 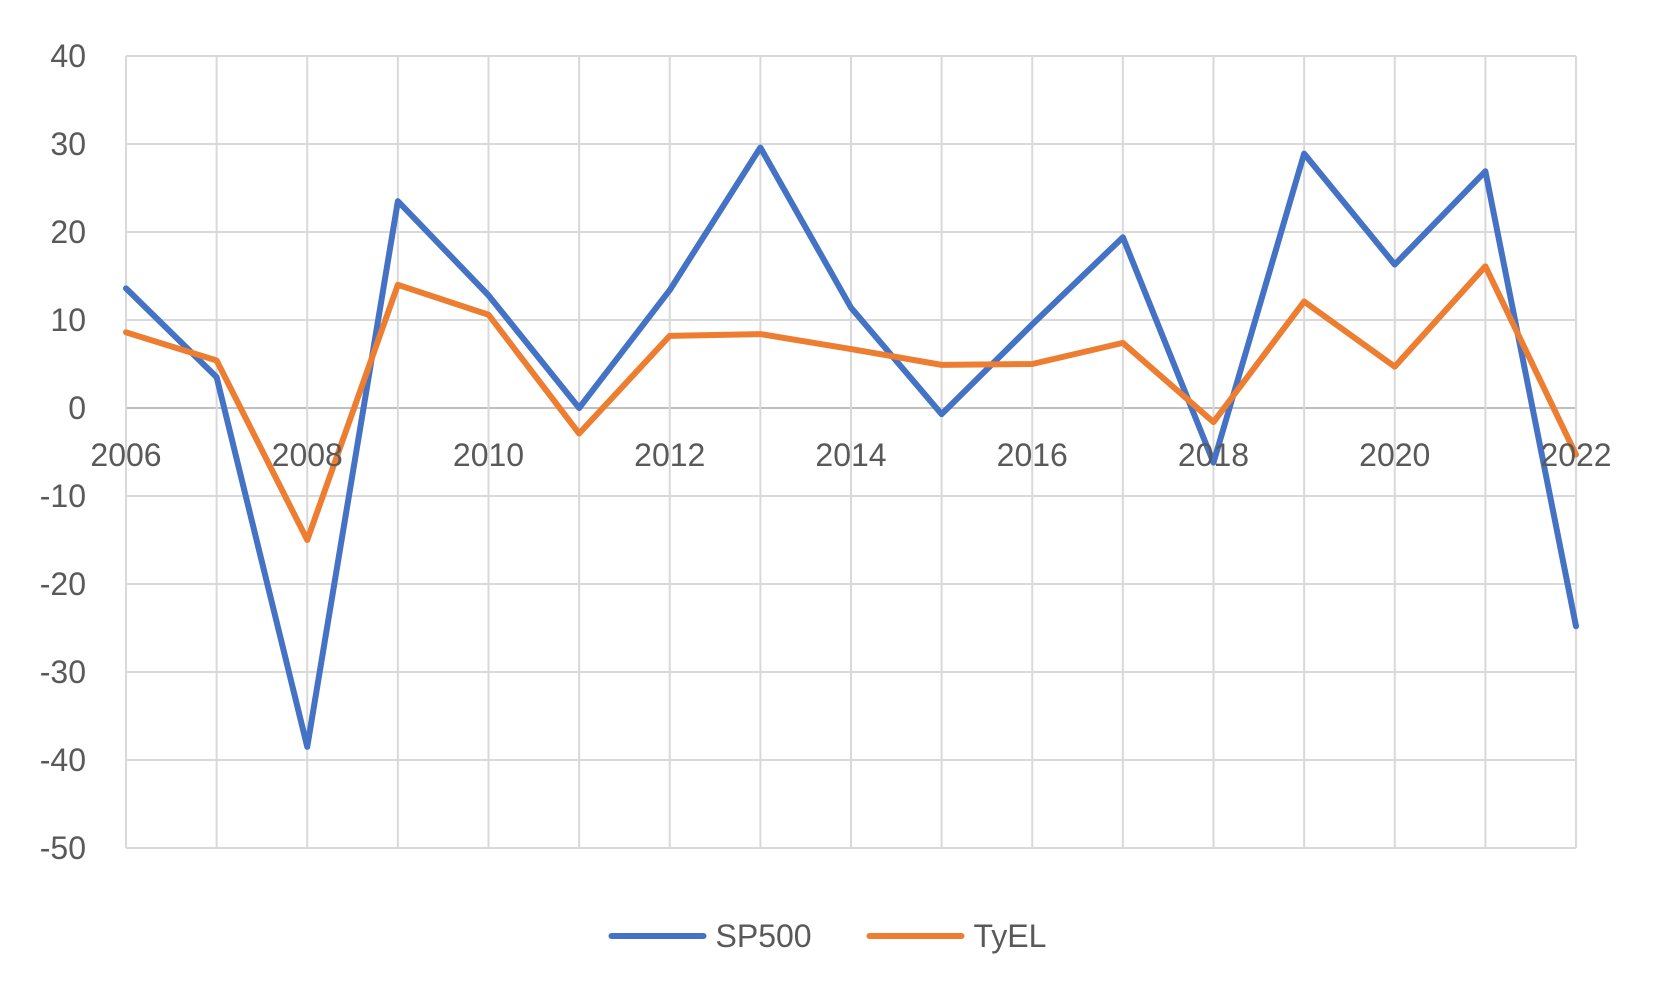 I want to click on y-tick-label: -30, so click(x=63, y=672).